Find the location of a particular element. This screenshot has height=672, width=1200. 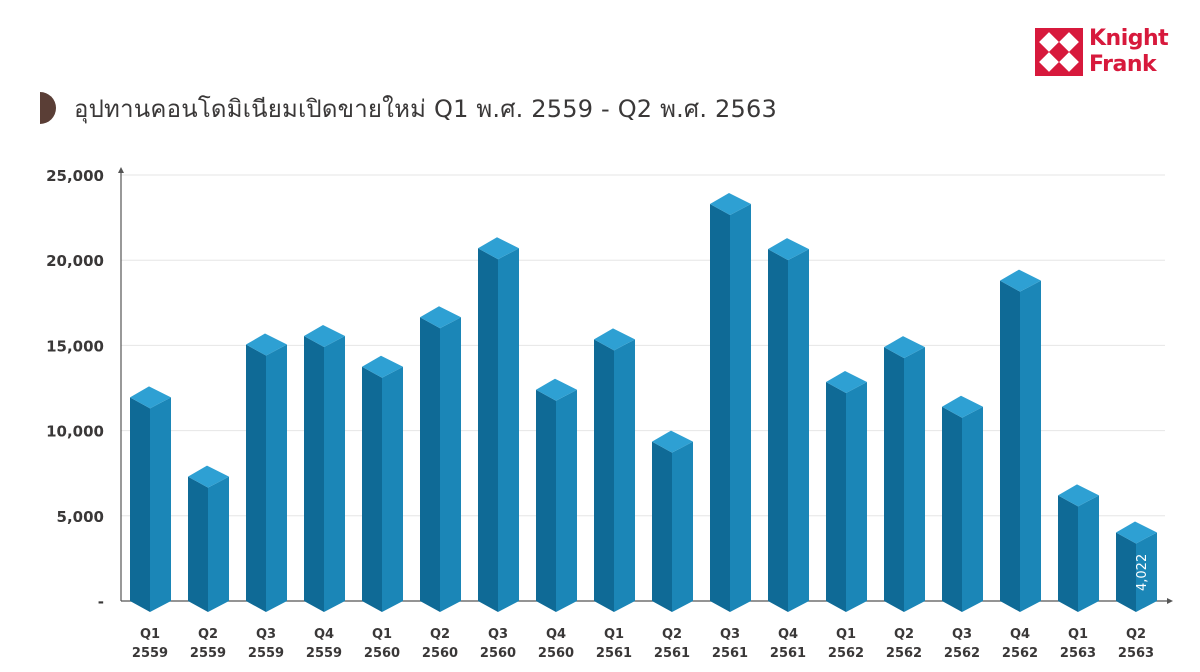

y-axis-arrow is located at coordinates (121, 170).